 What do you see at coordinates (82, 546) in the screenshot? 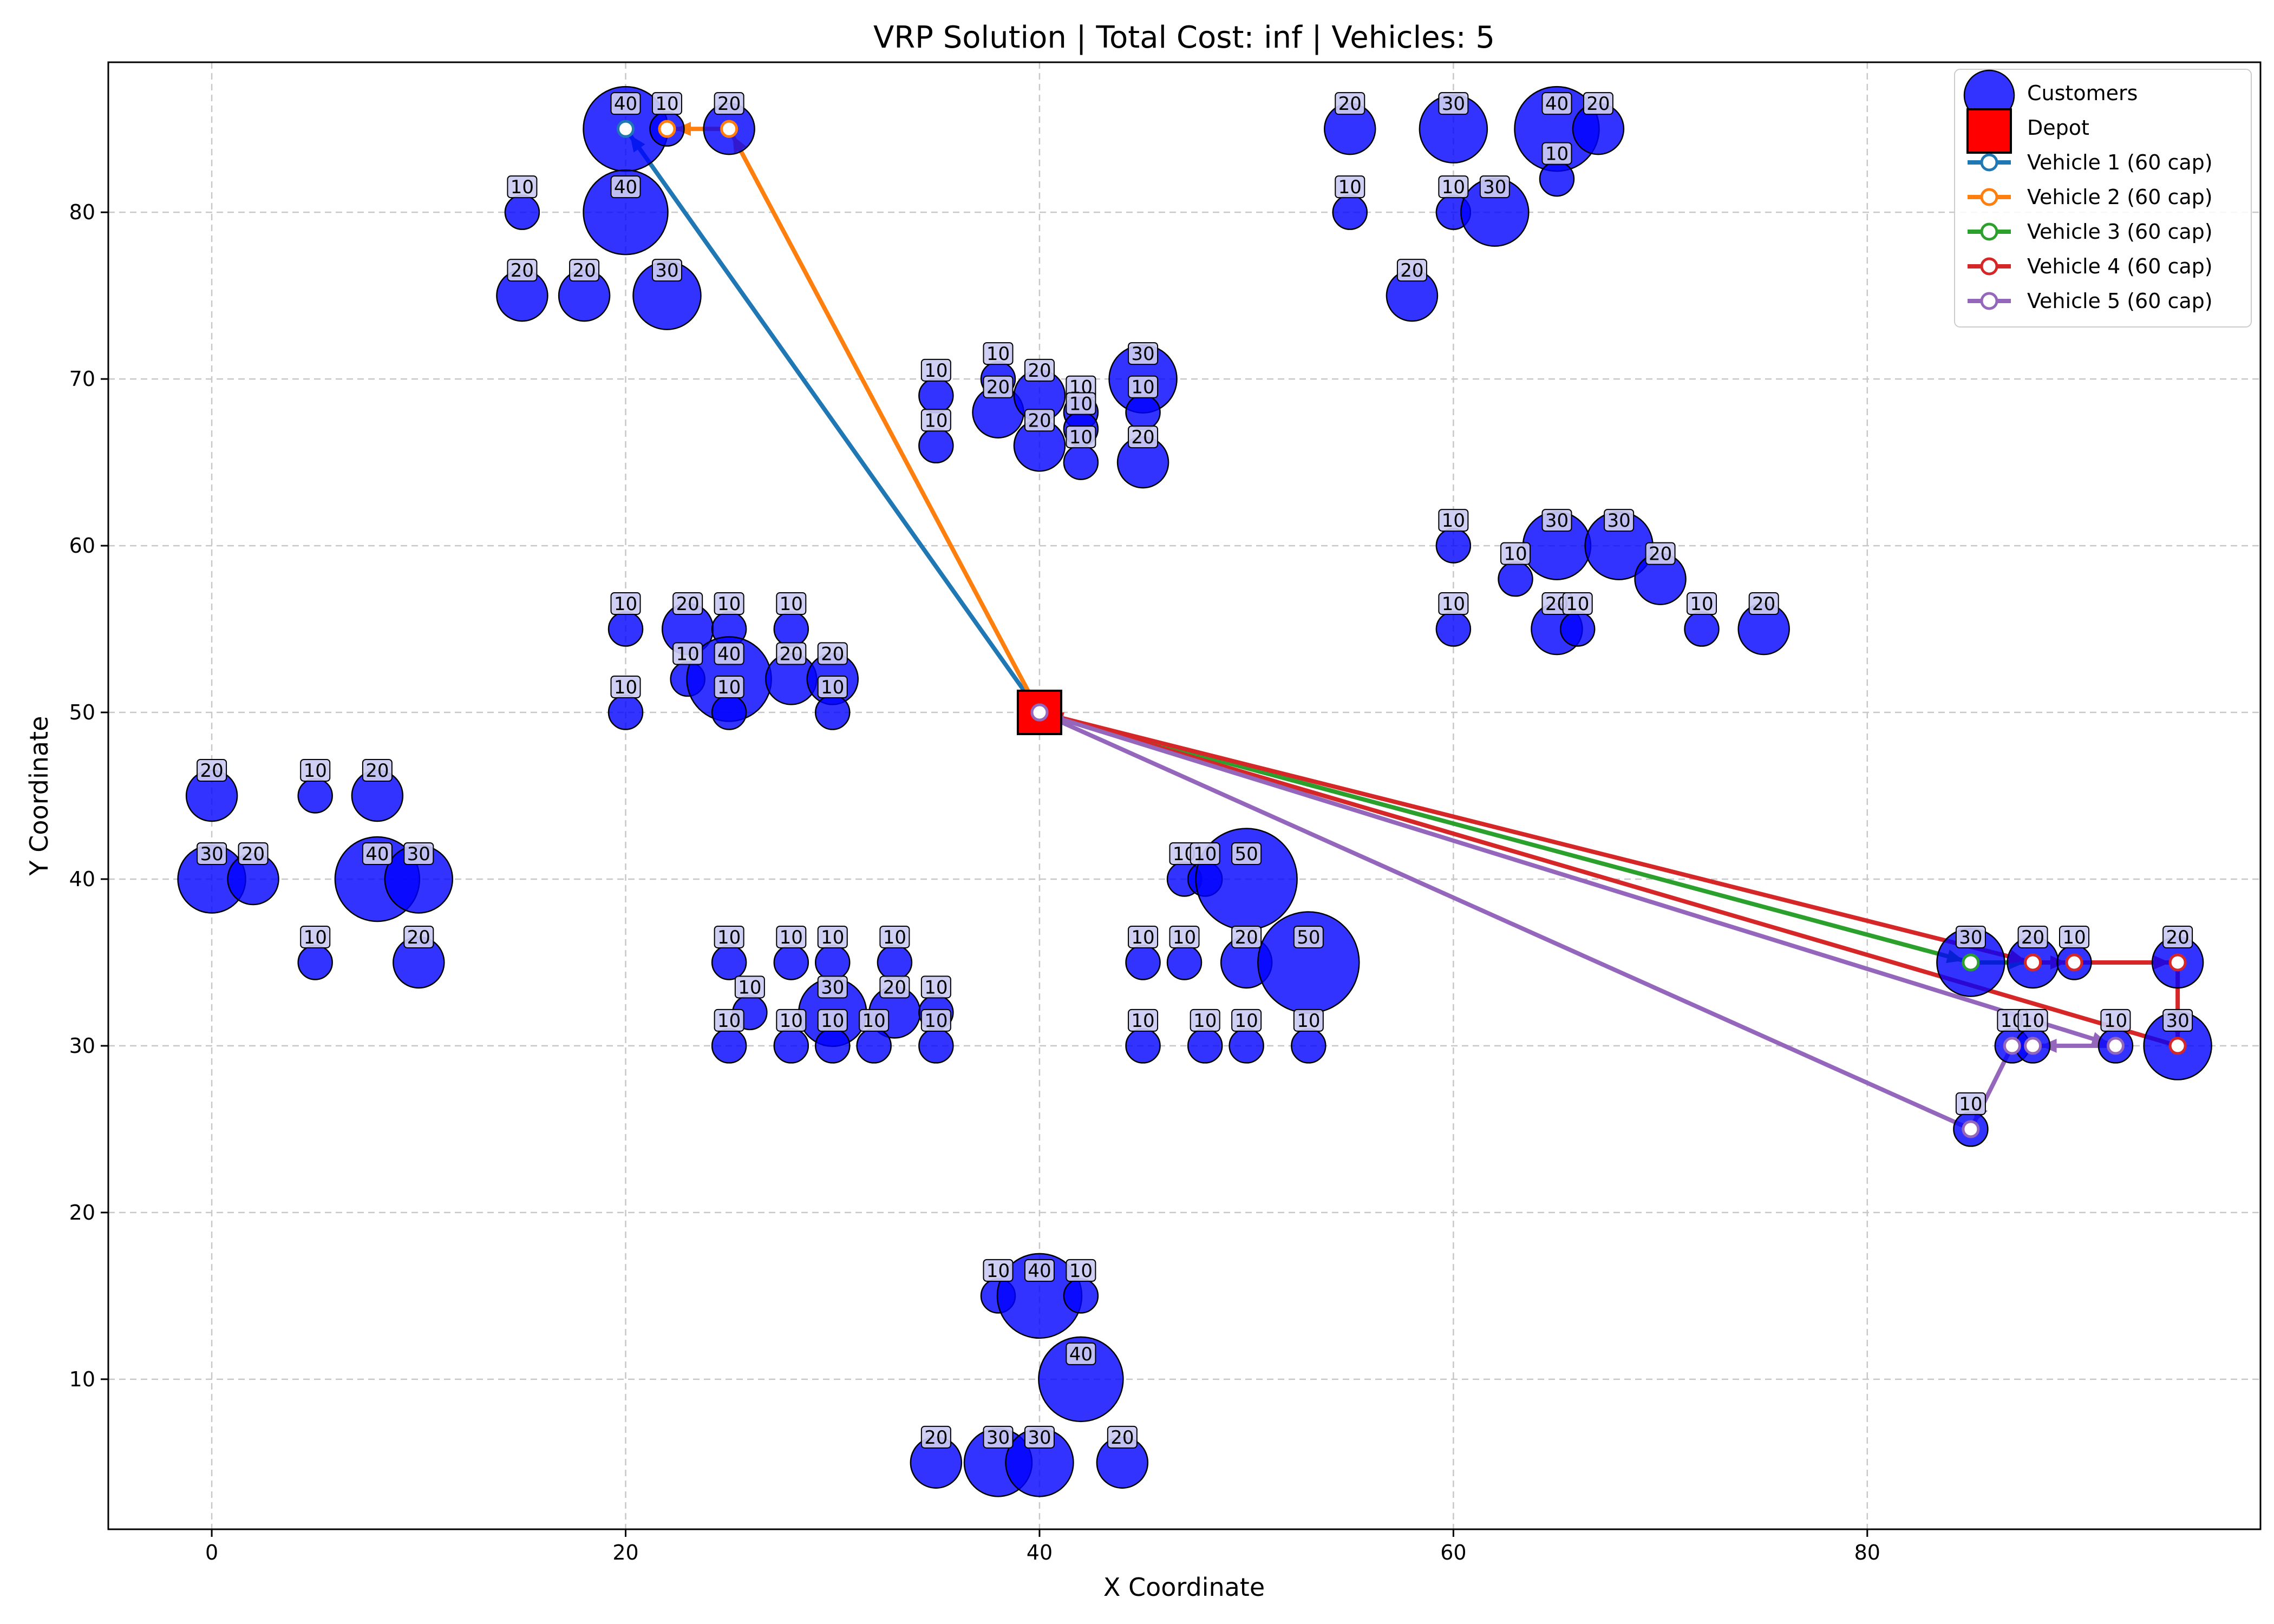
I see `y-tick-label: 60` at bounding box center [82, 546].